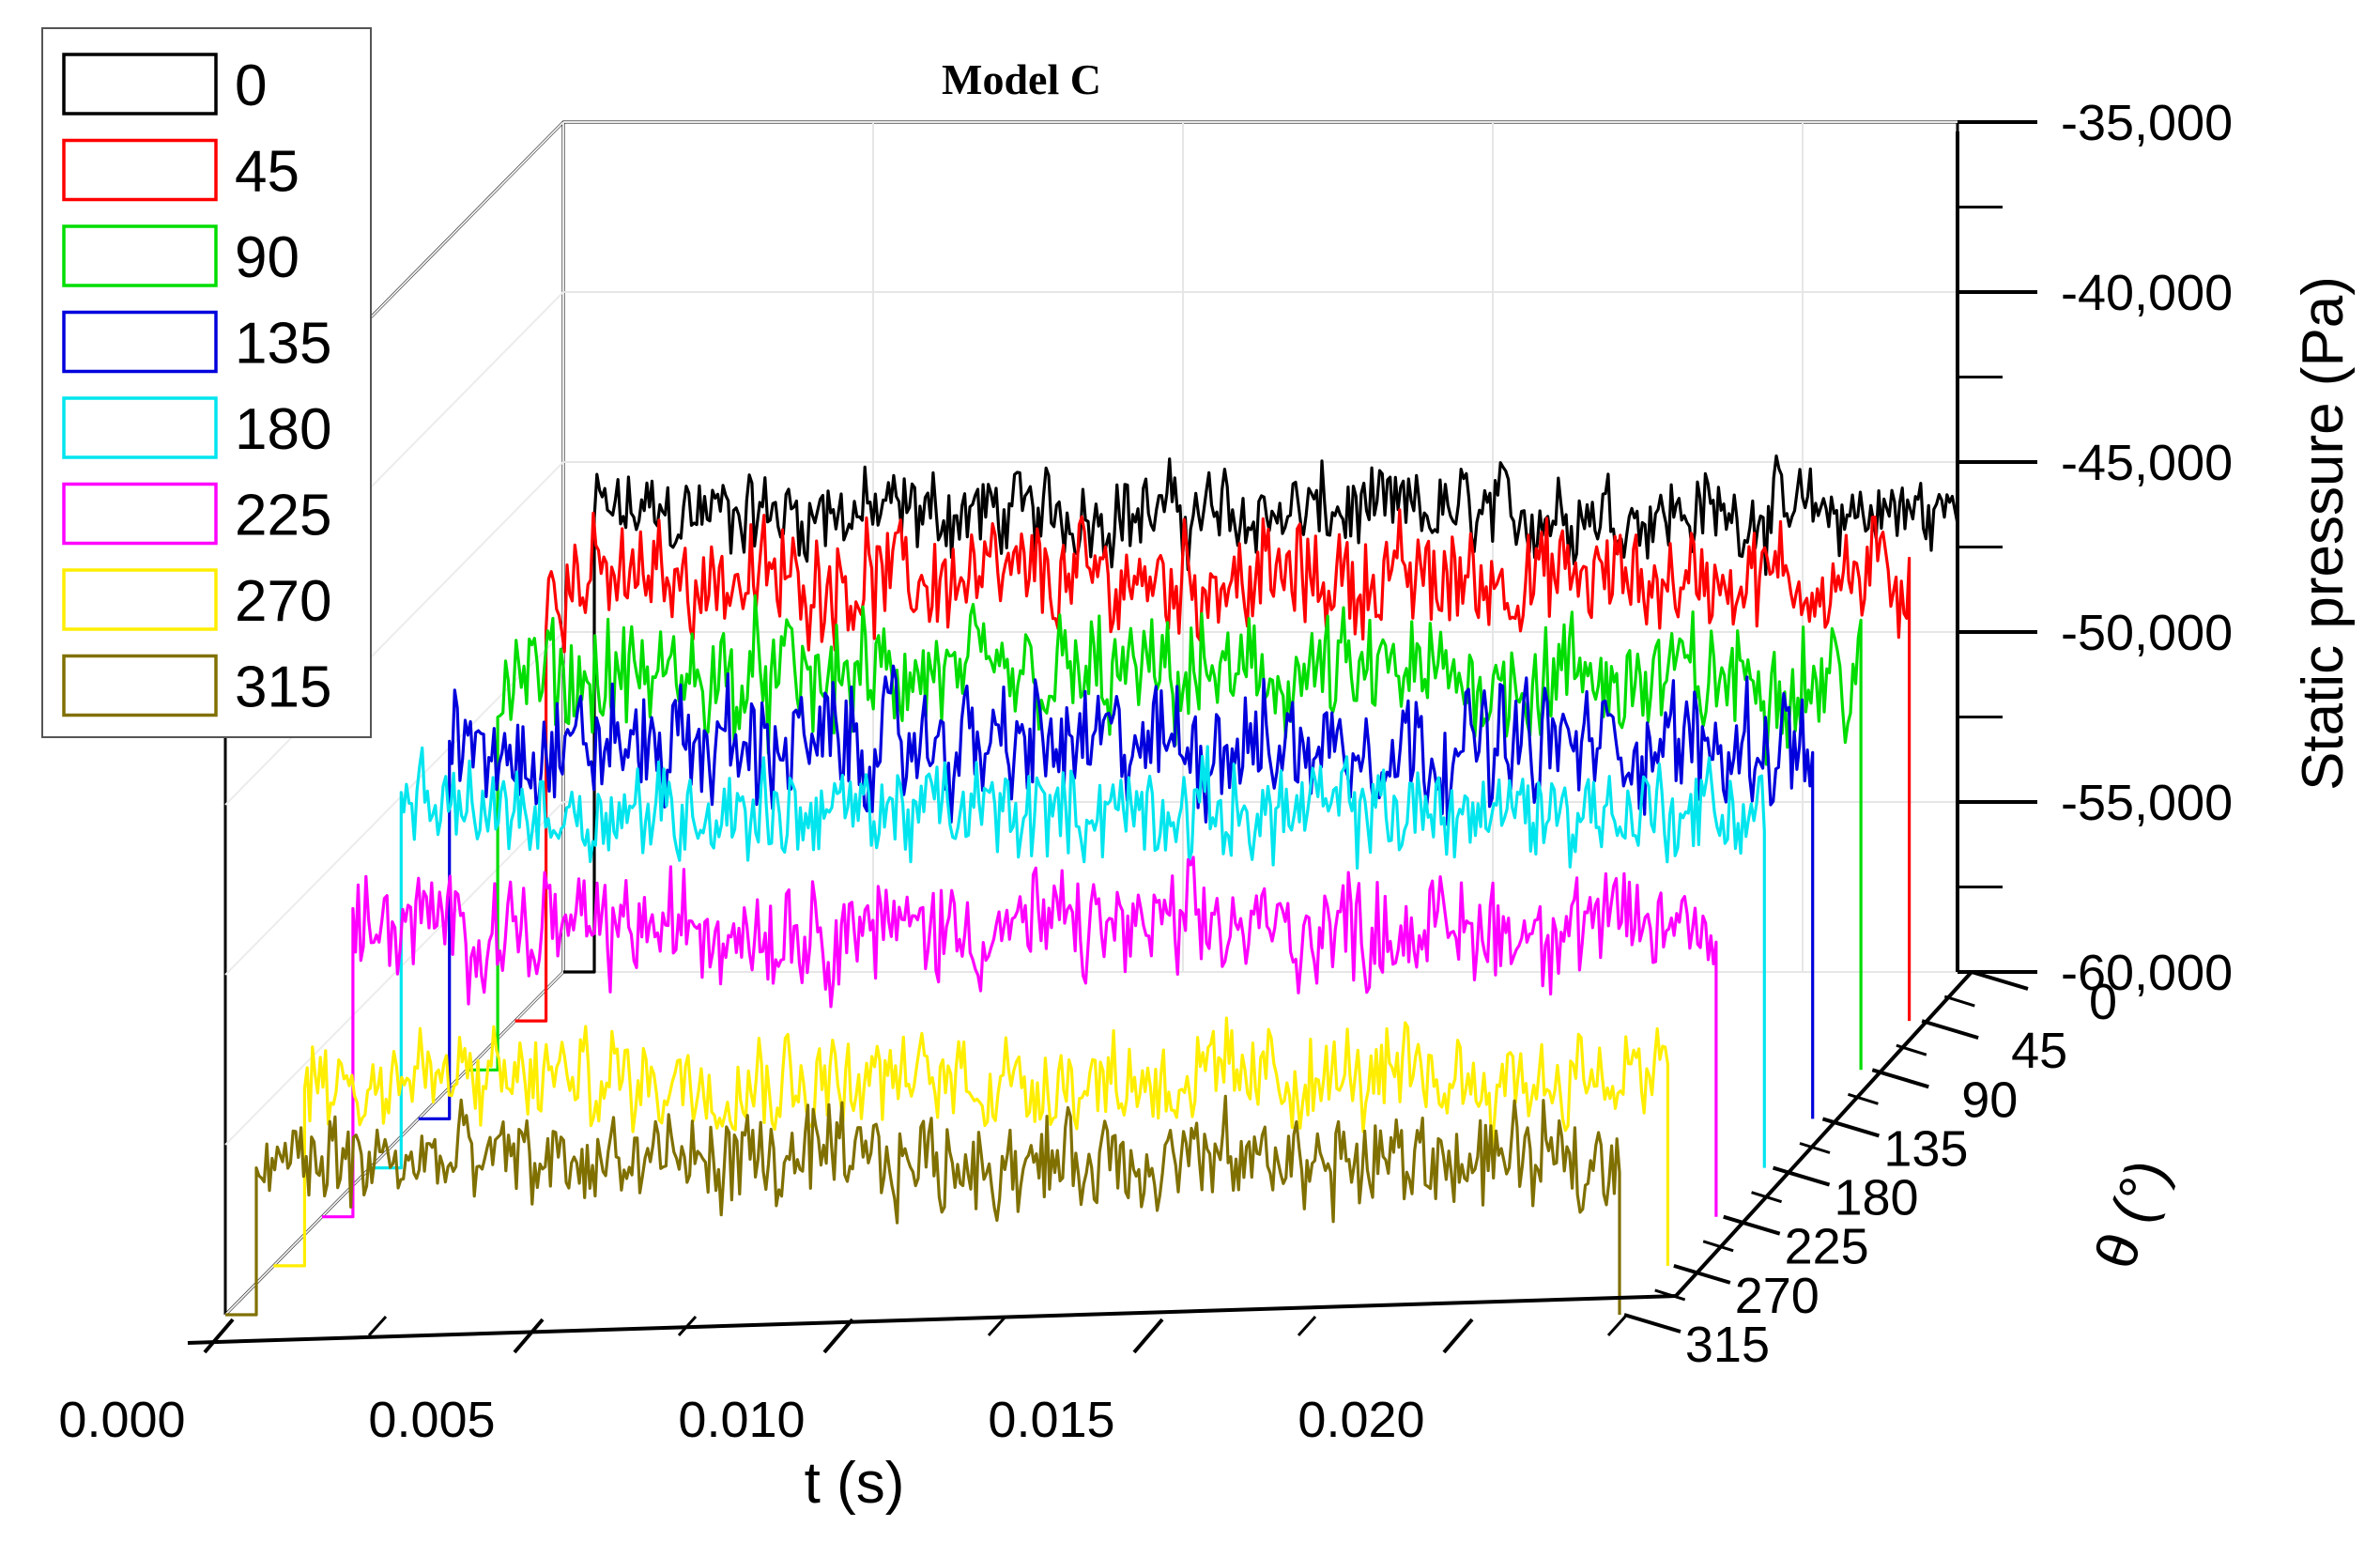  What do you see at coordinates (741, 1420) in the screenshot?
I see `x-tick-label-2: 0.010` at bounding box center [741, 1420].